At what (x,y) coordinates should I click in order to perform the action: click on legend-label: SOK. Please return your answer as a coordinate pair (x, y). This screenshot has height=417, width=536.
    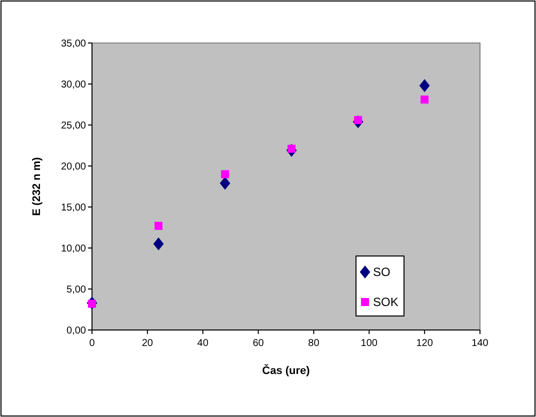
    Looking at the image, I should click on (385, 302).